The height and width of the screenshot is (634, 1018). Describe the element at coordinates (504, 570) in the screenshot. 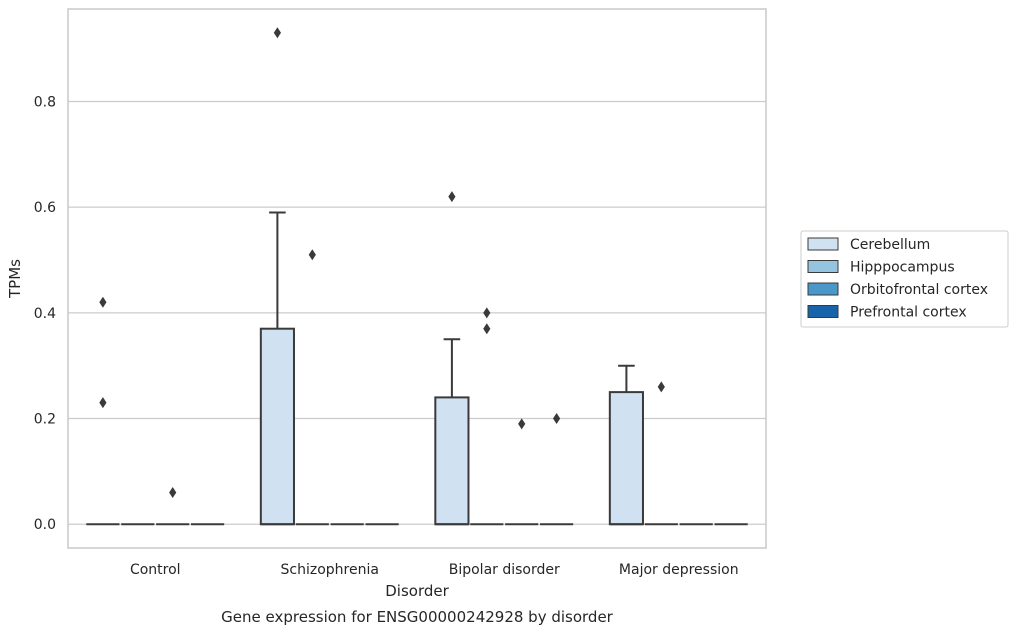

I see `x-tick-label: Bipolar disorder` at that location.